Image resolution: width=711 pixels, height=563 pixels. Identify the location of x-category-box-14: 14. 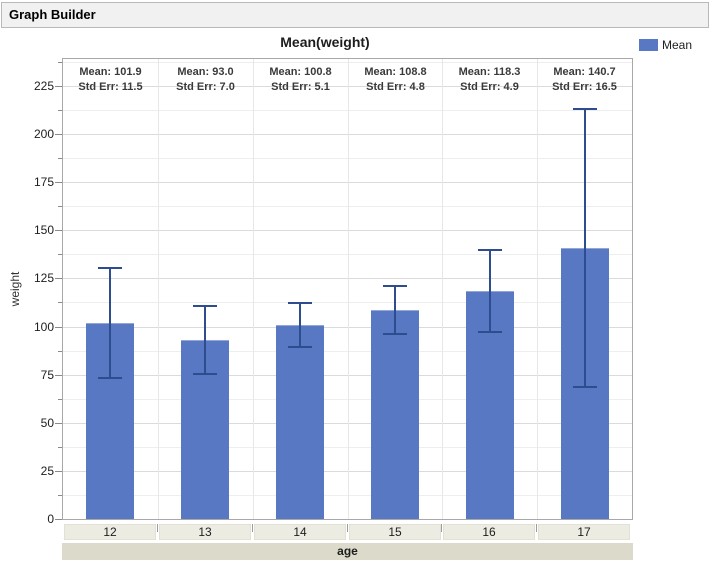
(300, 532).